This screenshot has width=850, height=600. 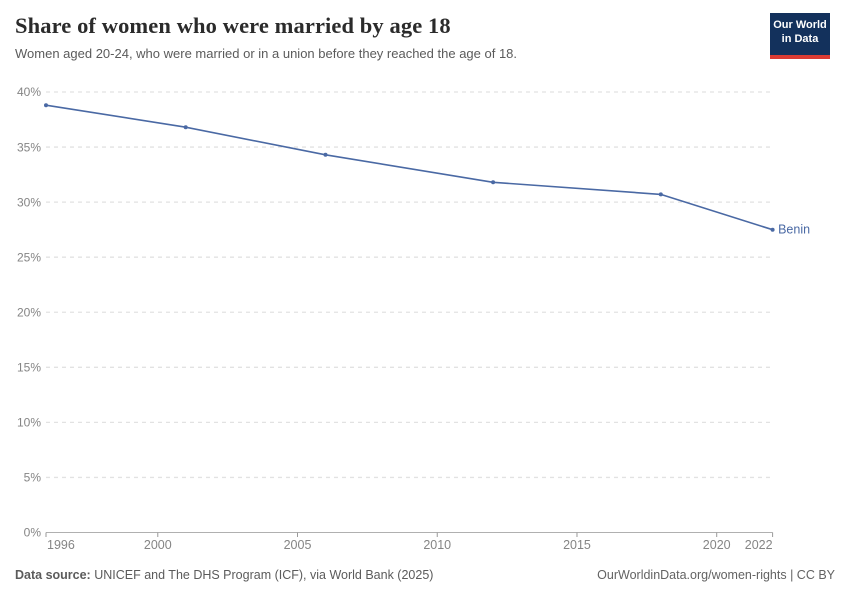 What do you see at coordinates (33, 533) in the screenshot?
I see `y-axis-tick-label: 0%` at bounding box center [33, 533].